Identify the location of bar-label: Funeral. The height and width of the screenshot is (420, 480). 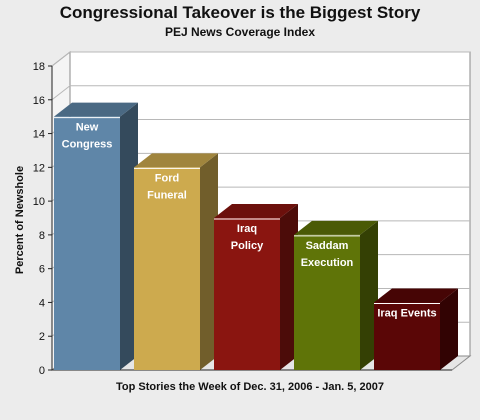
(167, 195).